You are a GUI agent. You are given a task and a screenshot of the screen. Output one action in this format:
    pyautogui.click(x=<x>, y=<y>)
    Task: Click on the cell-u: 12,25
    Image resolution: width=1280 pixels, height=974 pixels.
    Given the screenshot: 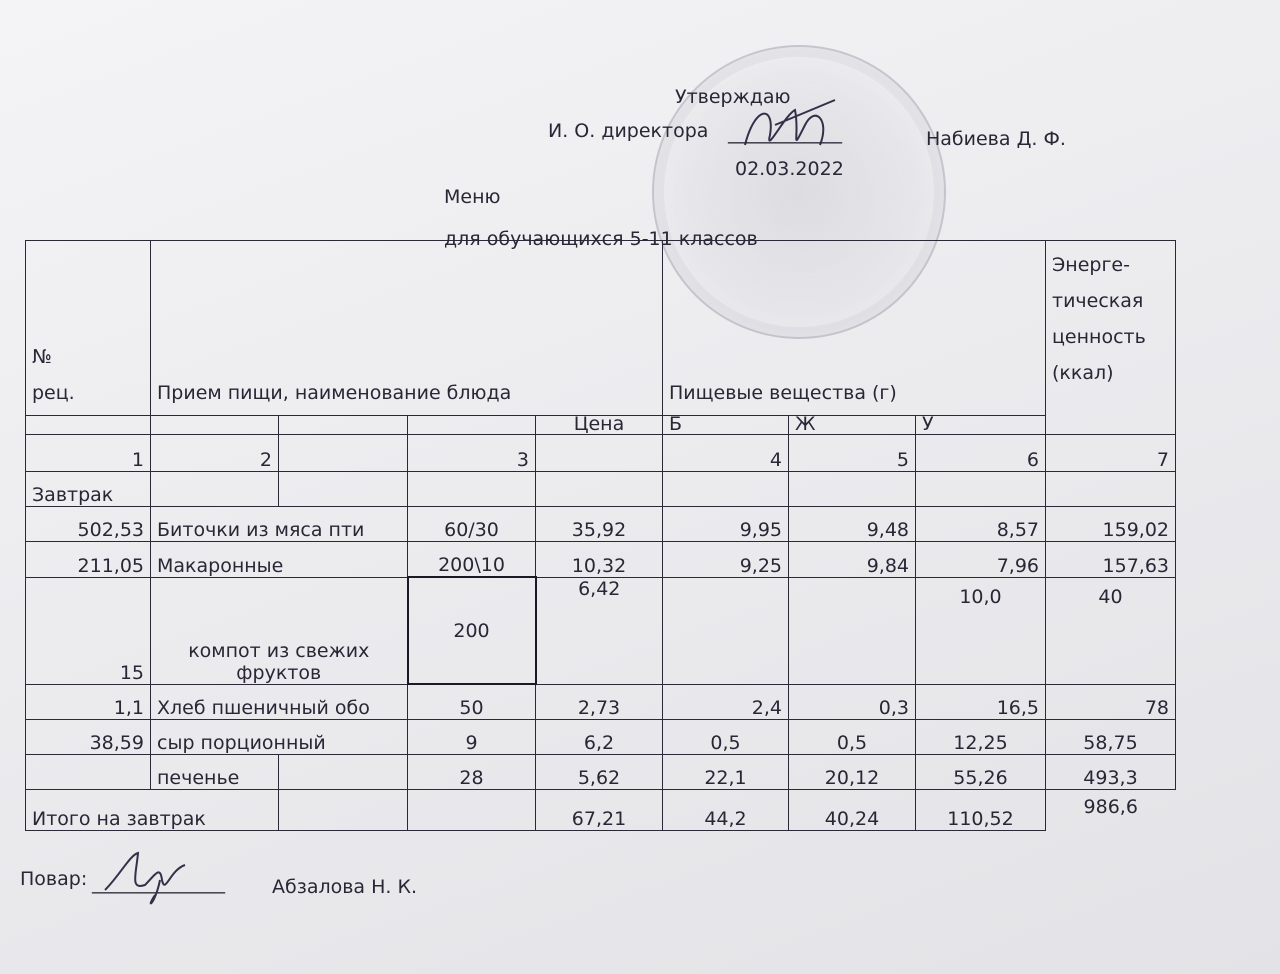 What is the action you would take?
    pyautogui.click(x=980, y=737)
    